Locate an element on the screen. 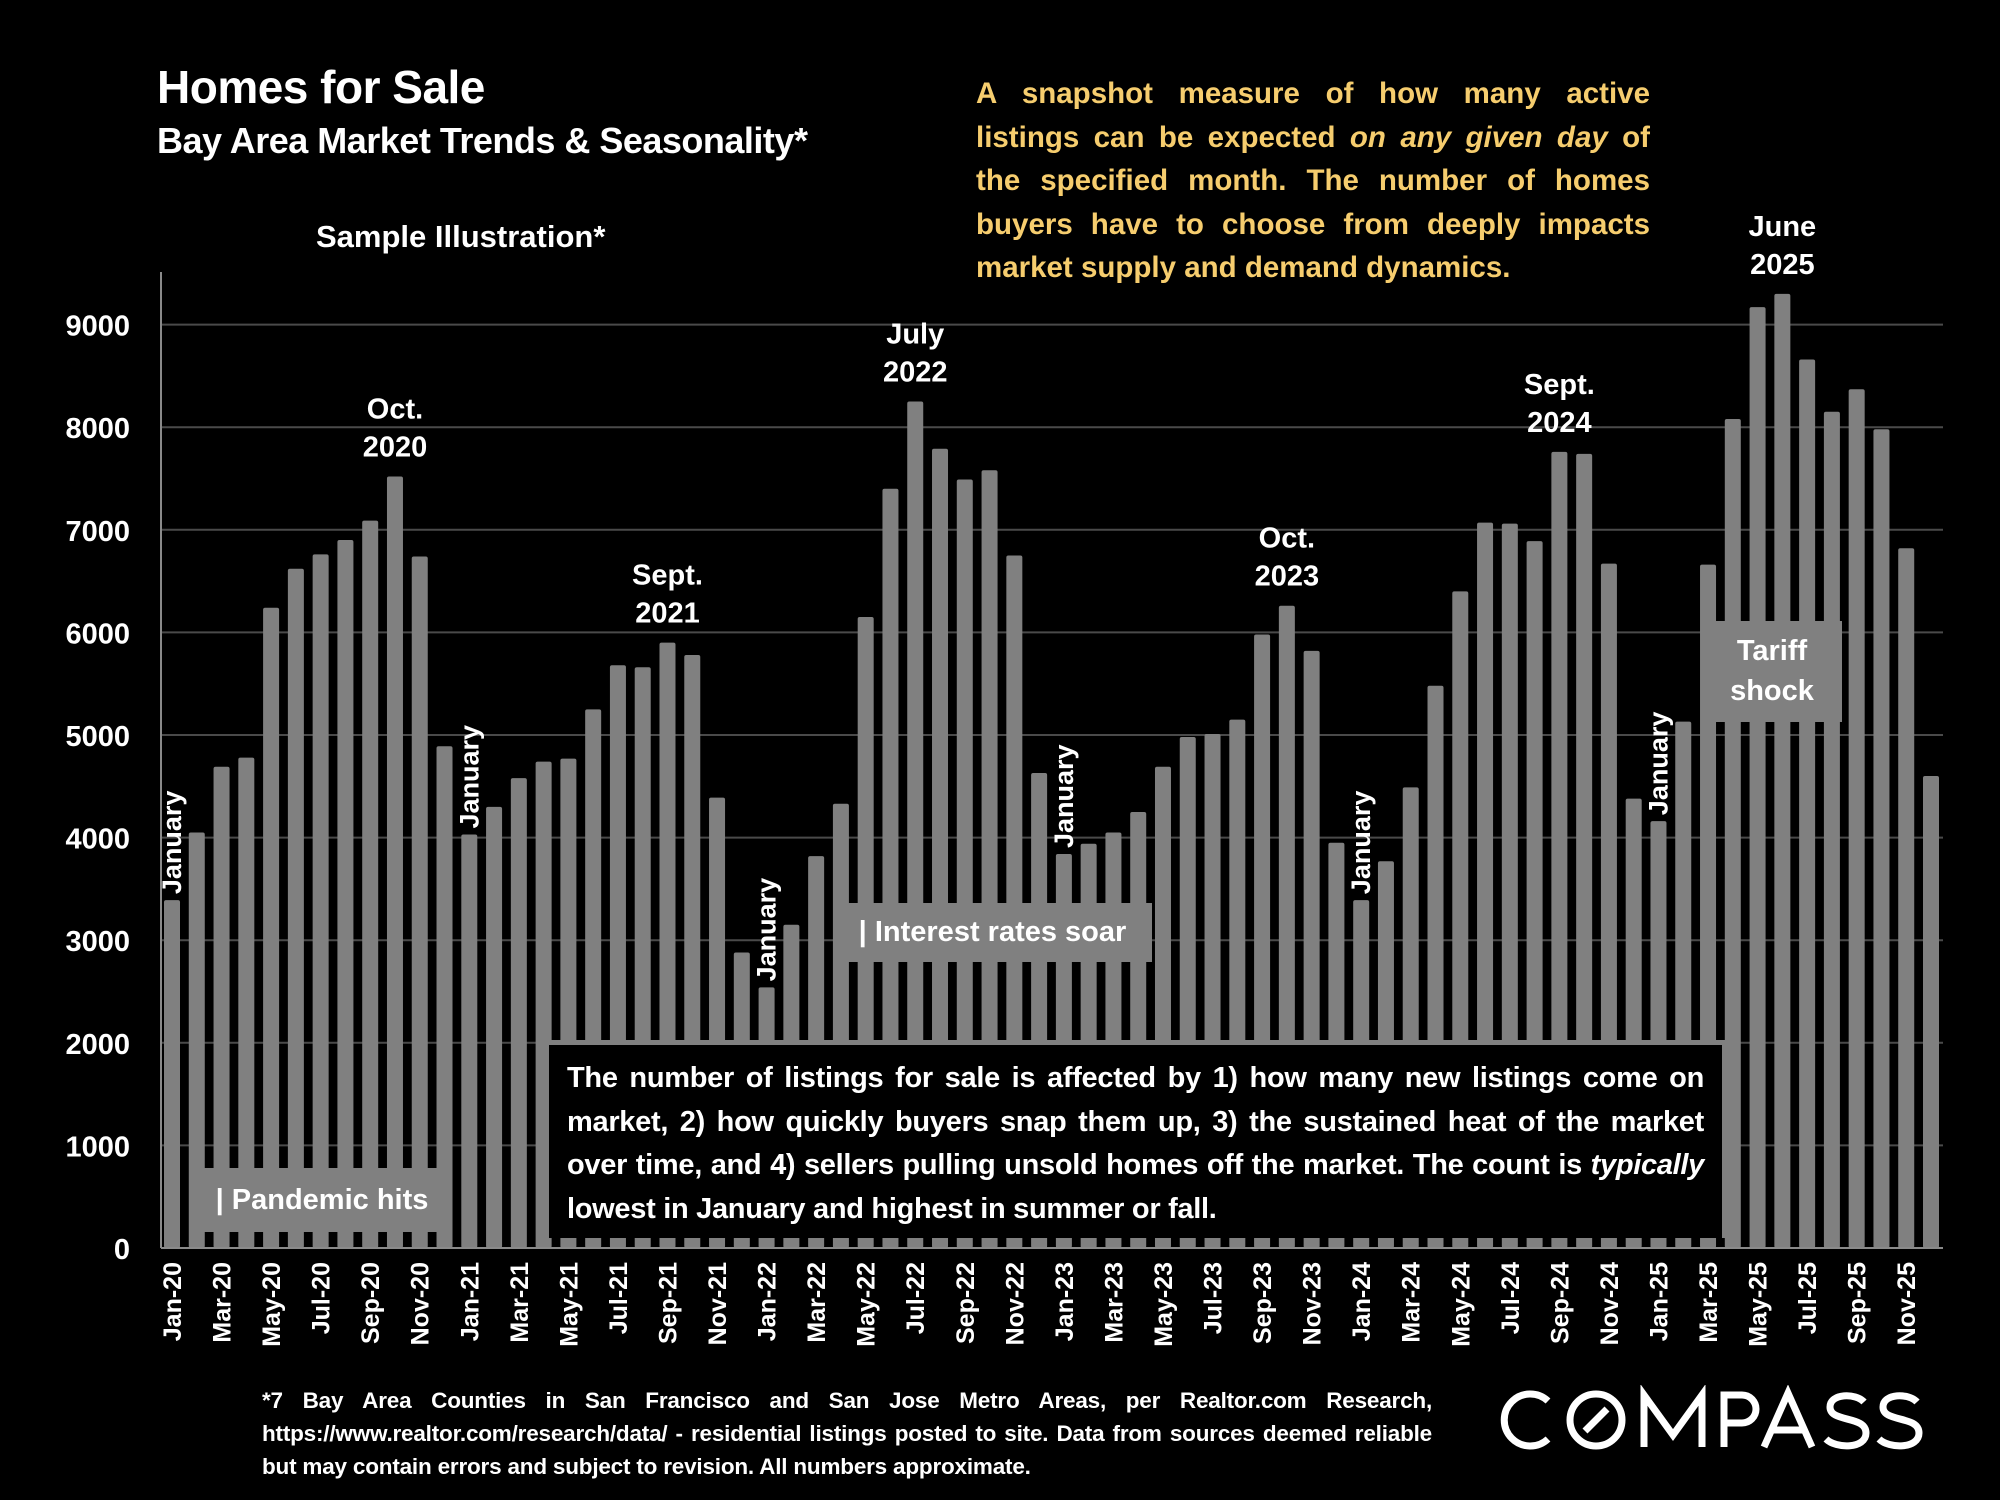 The image size is (2000, 1500). sample-illustration-label: Sample Illustration* is located at coordinates (461, 236).